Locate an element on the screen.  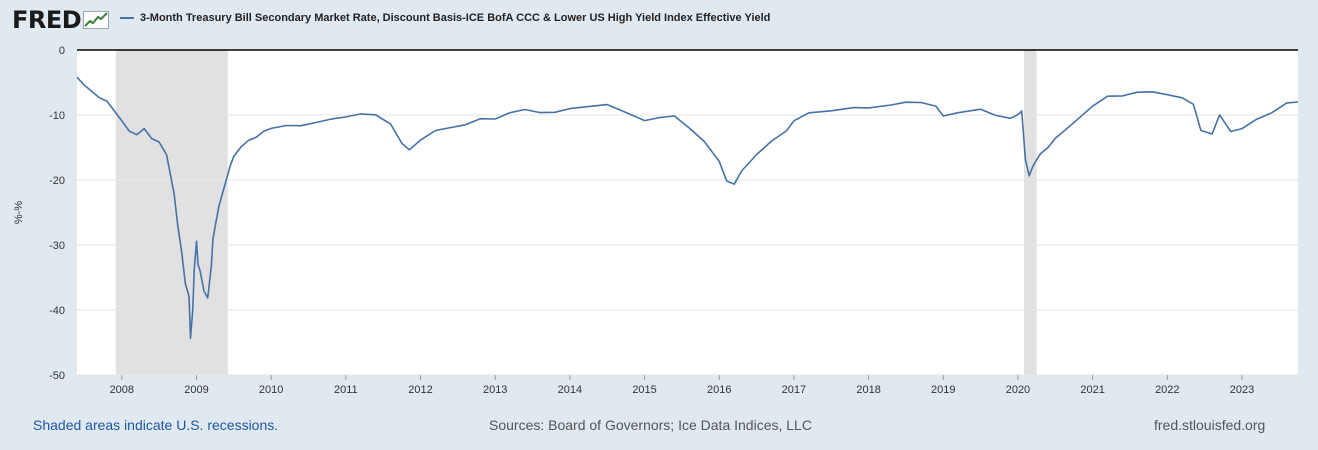
fred-logo-text: FRED is located at coordinates (47, 20).